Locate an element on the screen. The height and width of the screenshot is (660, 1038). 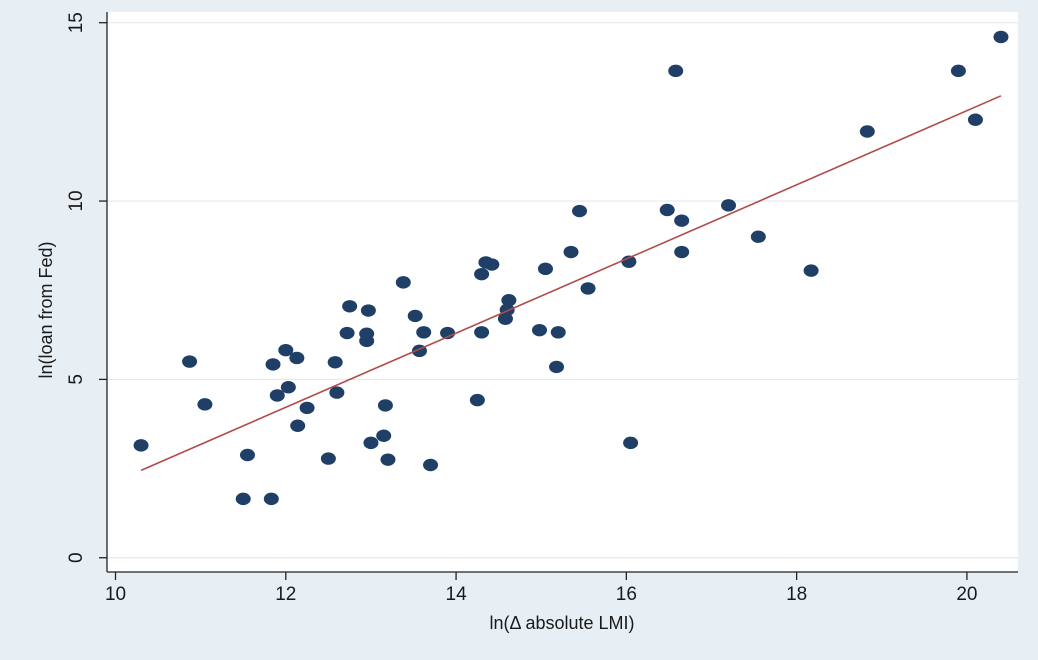
x-tick-label: 20 is located at coordinates (966, 594).